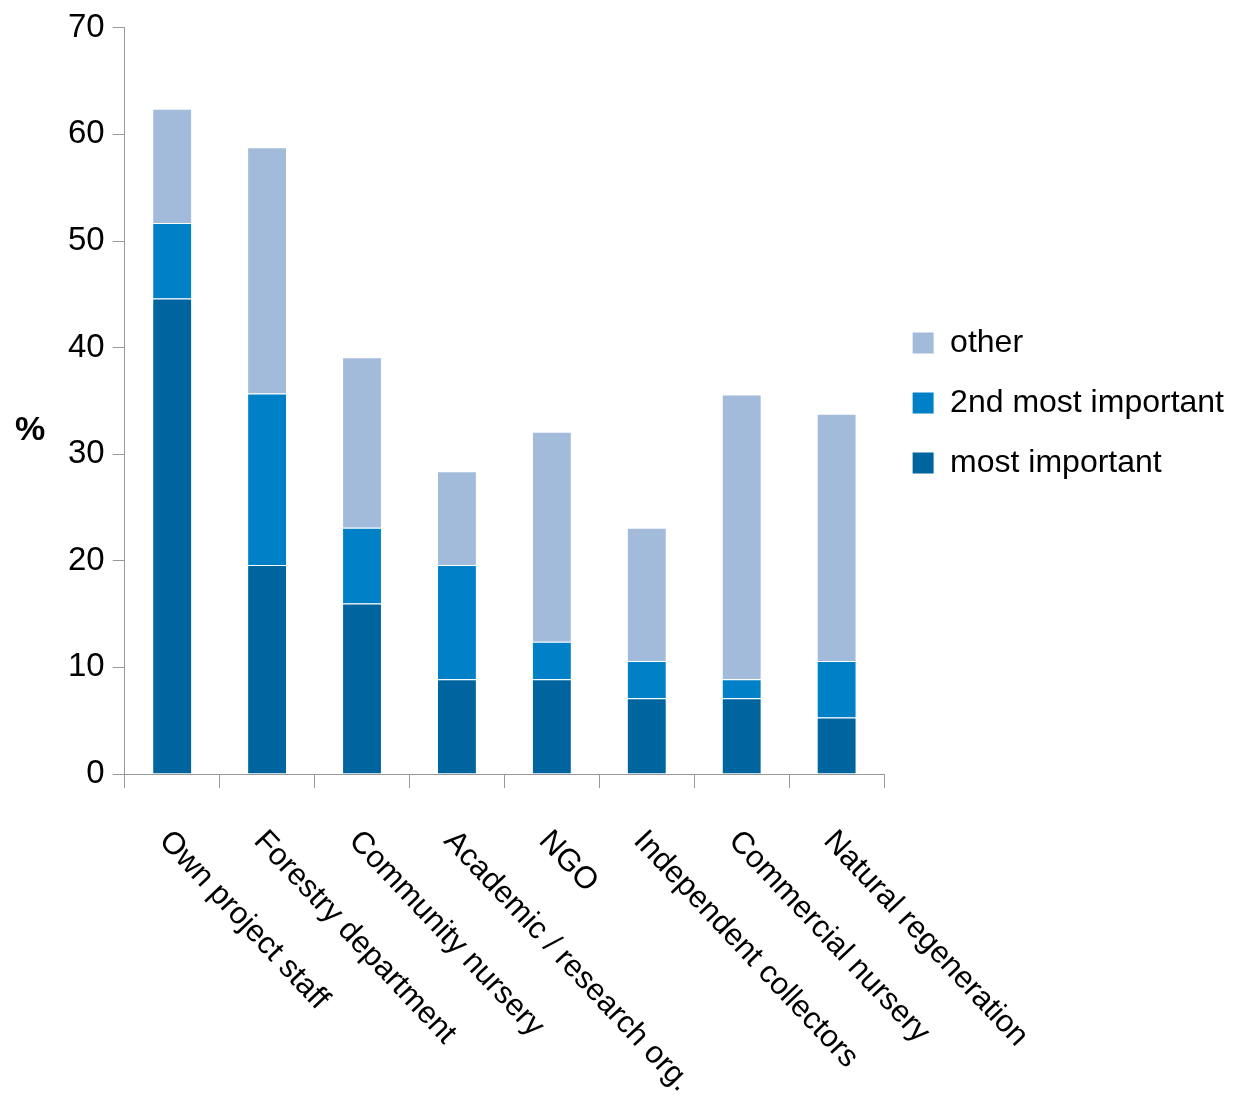 The image size is (1254, 1118). I want to click on y-tick-label: 50, so click(86, 239).